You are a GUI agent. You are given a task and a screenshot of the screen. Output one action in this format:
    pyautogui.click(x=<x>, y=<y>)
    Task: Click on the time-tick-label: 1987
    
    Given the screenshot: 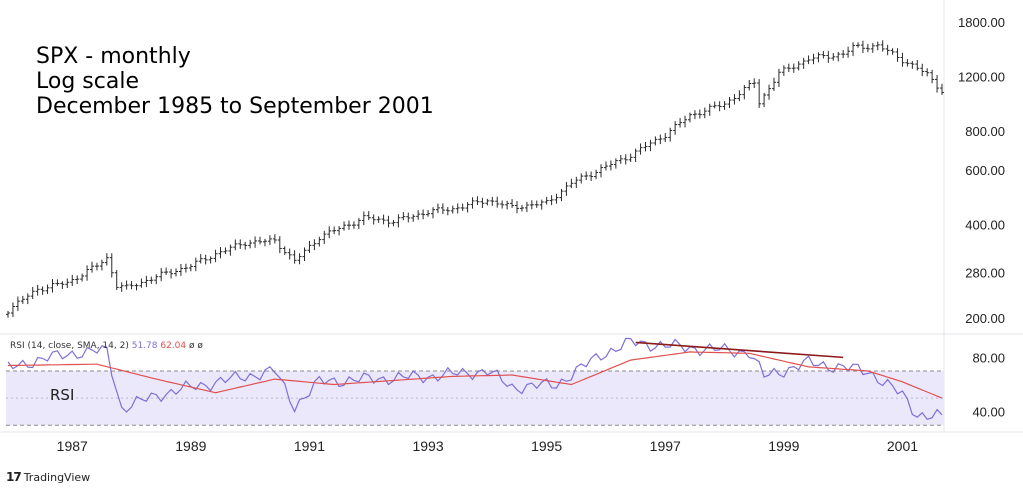 What is the action you would take?
    pyautogui.click(x=72, y=446)
    